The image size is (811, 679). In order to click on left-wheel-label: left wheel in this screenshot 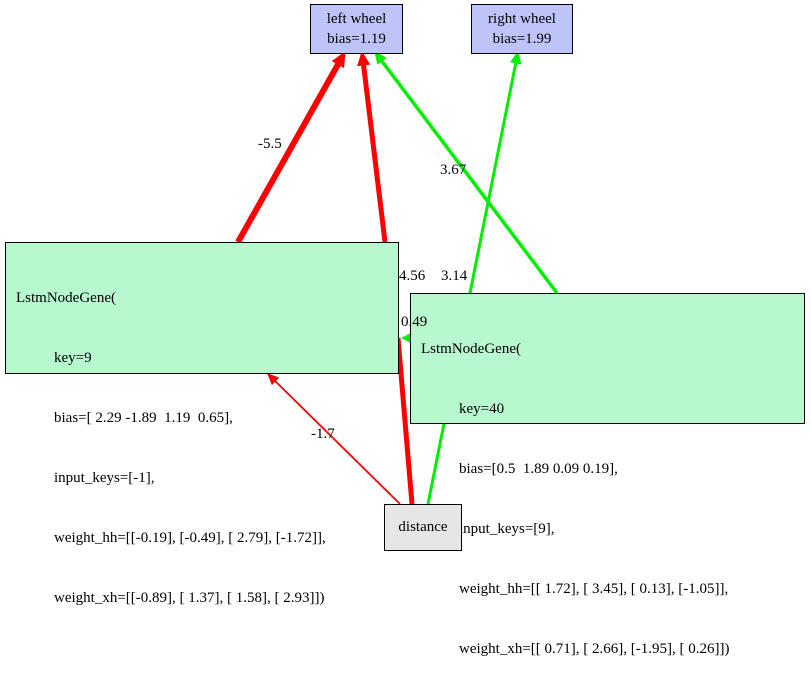, I will do `click(356, 19)`.